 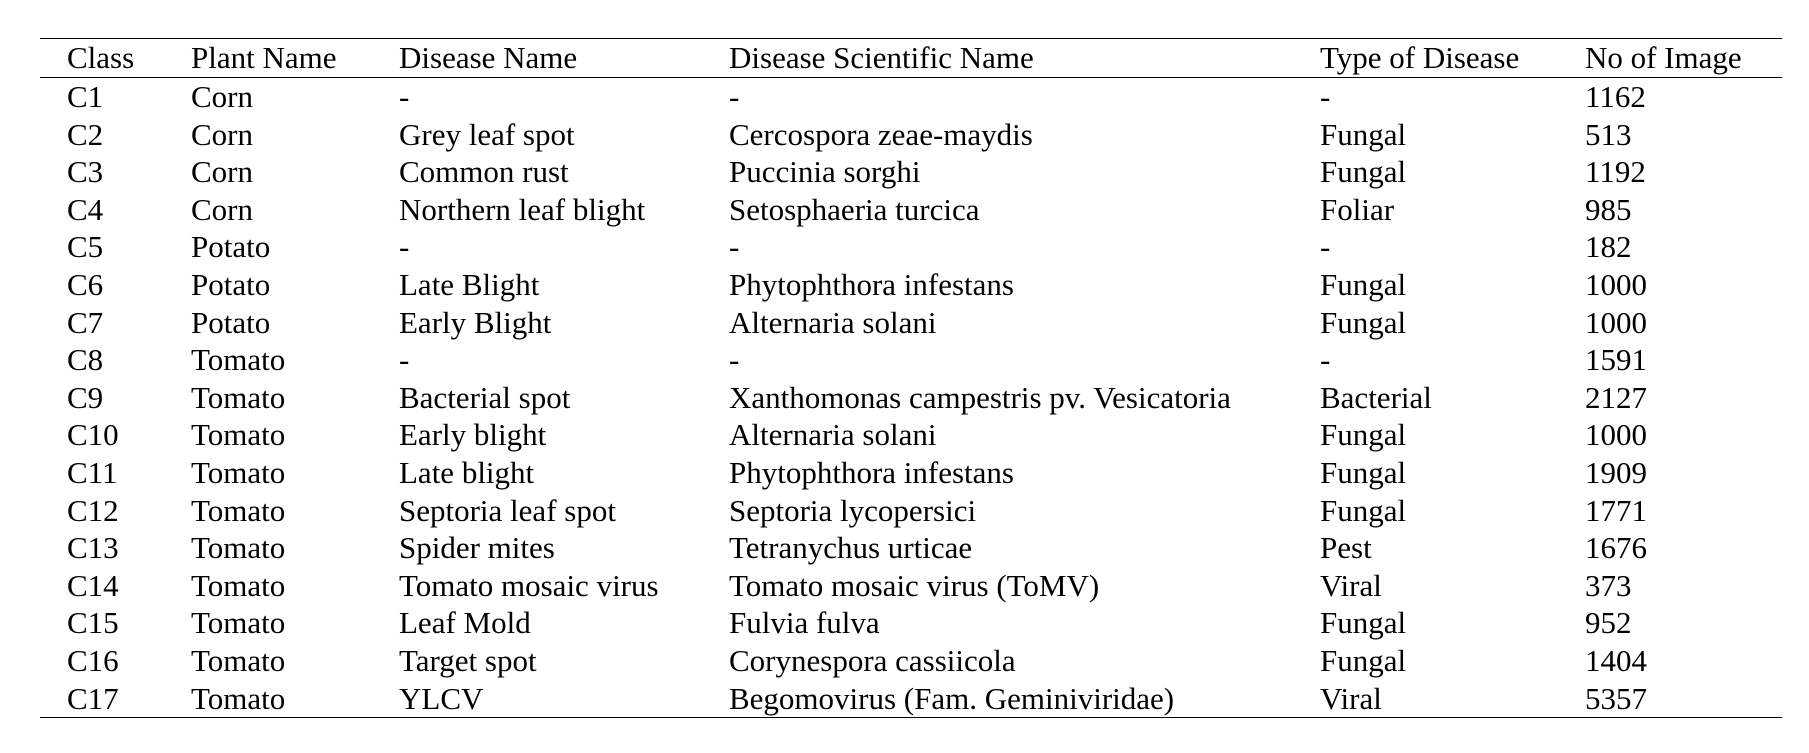 What do you see at coordinates (1608, 623) in the screenshot?
I see `cell-no-of-image: 952` at bounding box center [1608, 623].